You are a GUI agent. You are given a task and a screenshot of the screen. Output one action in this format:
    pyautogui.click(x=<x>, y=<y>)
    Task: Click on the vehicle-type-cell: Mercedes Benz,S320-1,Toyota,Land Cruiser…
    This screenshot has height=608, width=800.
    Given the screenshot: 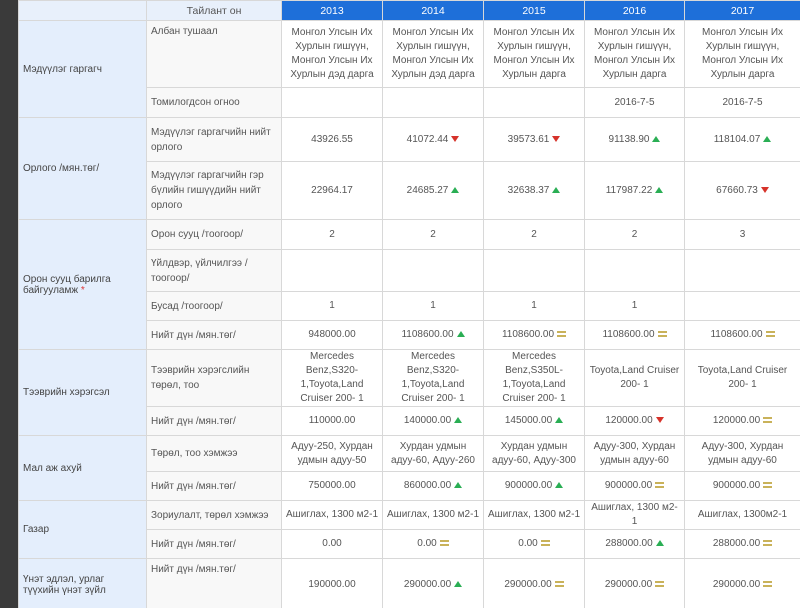 What is the action you would take?
    pyautogui.click(x=332, y=378)
    